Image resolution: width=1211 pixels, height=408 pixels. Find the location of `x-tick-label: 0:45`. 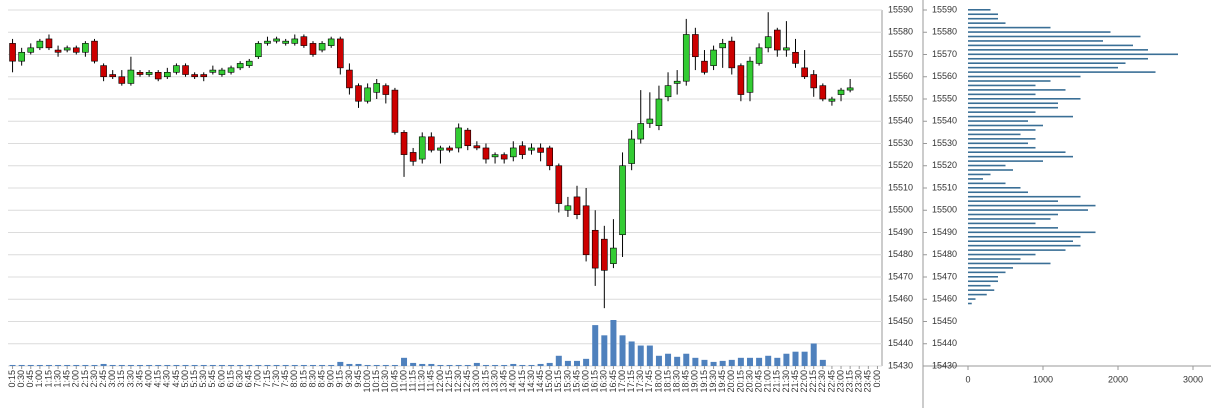

x-tick-label: 0:45 is located at coordinates (30, 379).